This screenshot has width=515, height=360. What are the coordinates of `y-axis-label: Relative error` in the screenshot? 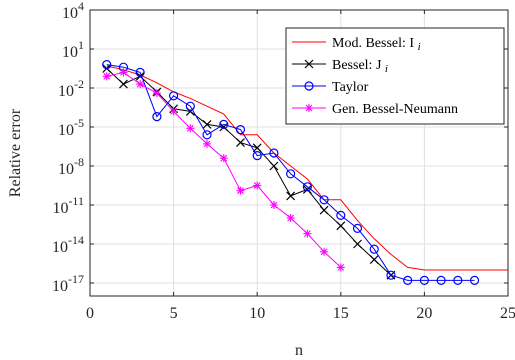 It's located at (15, 152).